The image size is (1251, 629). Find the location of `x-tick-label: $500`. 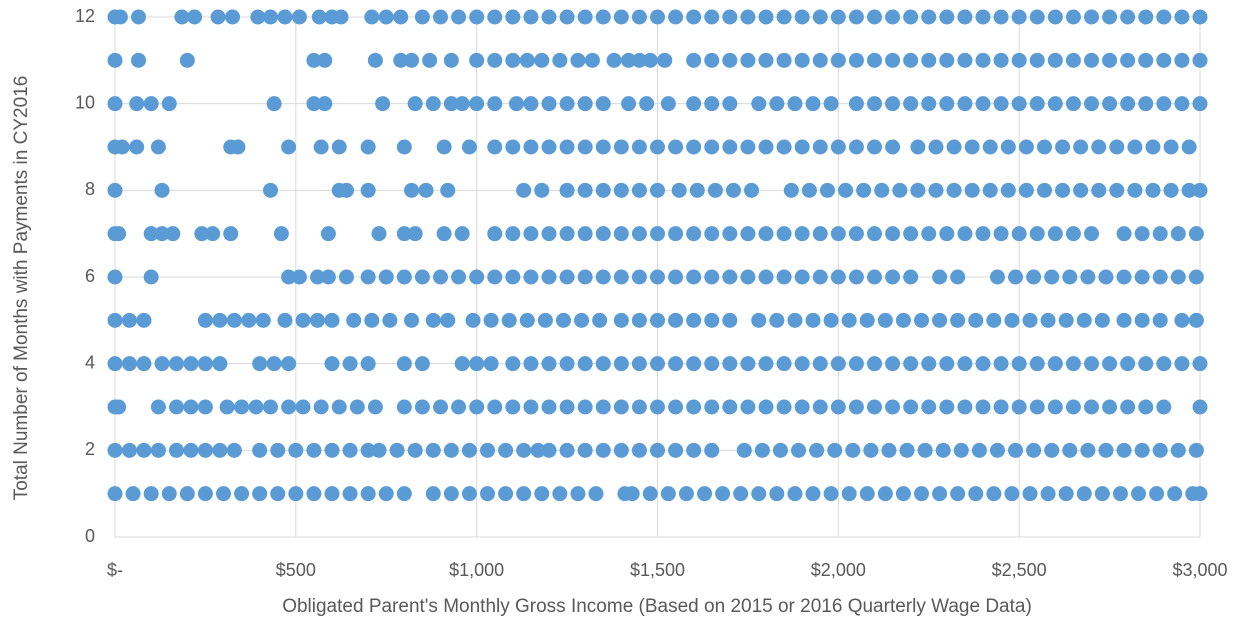

x-tick-label: $500 is located at coordinates (296, 570).